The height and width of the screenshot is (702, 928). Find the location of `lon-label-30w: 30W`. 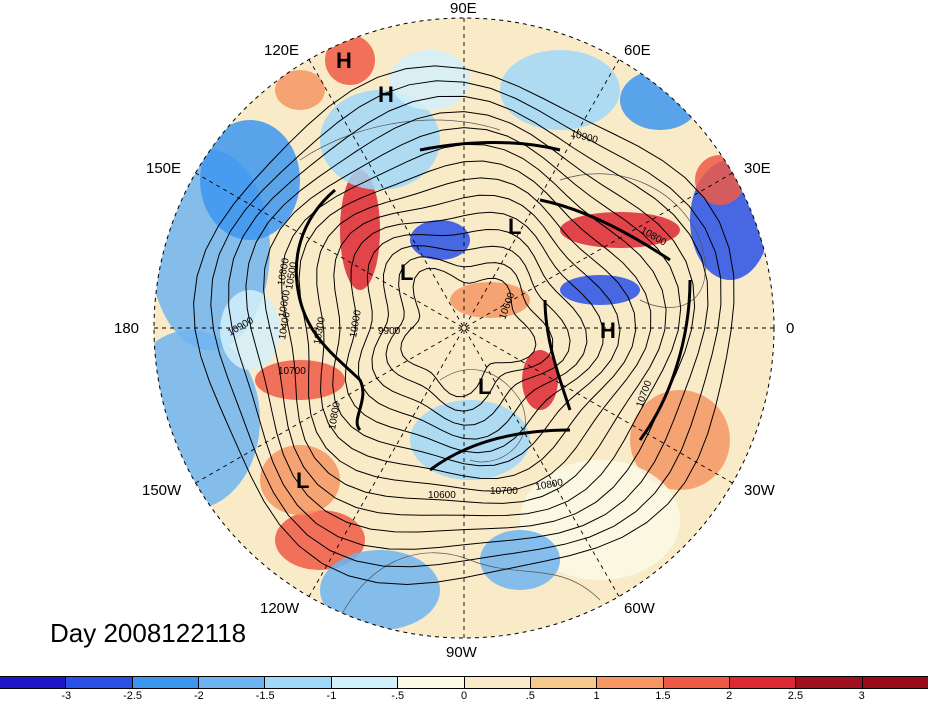

lon-label-30w: 30W is located at coordinates (759, 490).